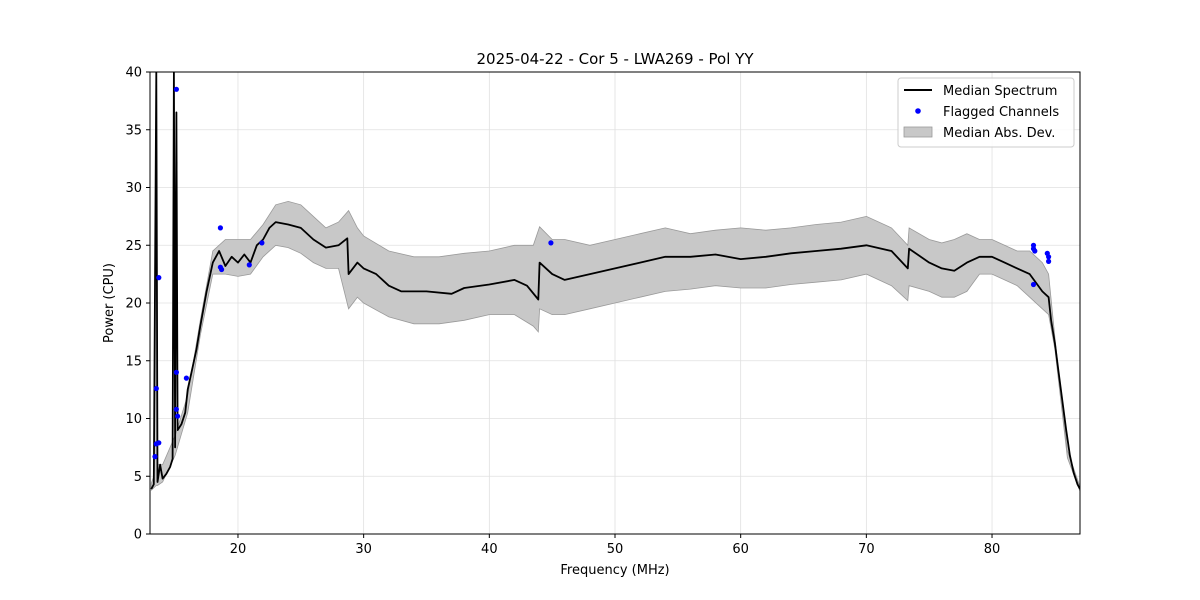 The width and height of the screenshot is (1200, 600). Describe the element at coordinates (616, 59) in the screenshot. I see `chart-title: 2025-04-22 - Cor 5 - LWA269 - Pol YY` at that location.